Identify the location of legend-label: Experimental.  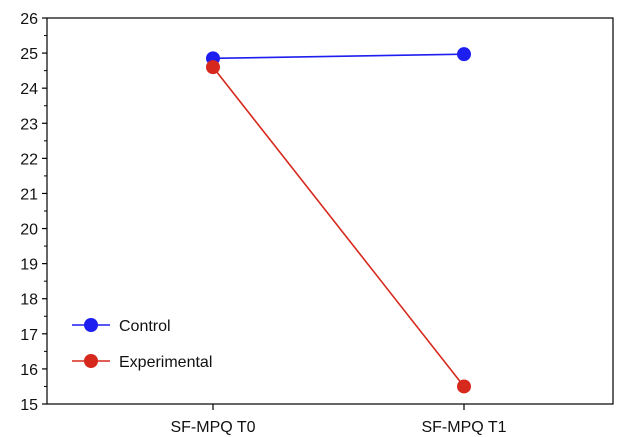
(165, 362).